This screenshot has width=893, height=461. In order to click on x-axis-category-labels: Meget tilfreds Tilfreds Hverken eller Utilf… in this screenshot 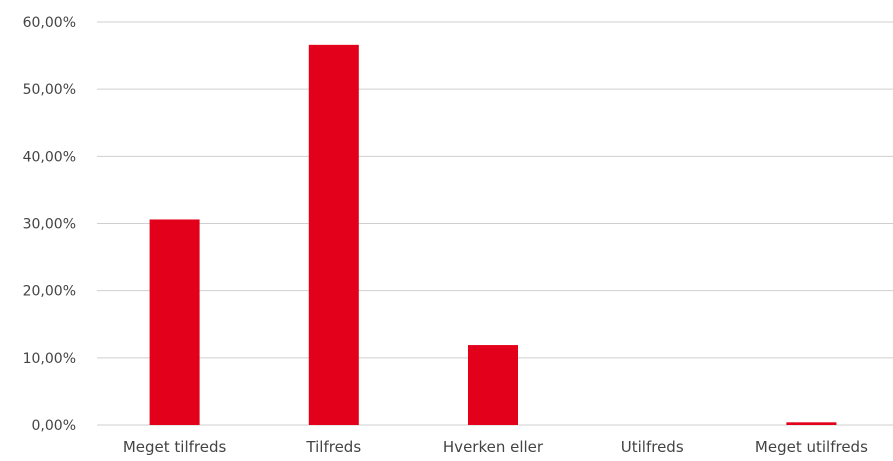, I will do `click(495, 447)`.